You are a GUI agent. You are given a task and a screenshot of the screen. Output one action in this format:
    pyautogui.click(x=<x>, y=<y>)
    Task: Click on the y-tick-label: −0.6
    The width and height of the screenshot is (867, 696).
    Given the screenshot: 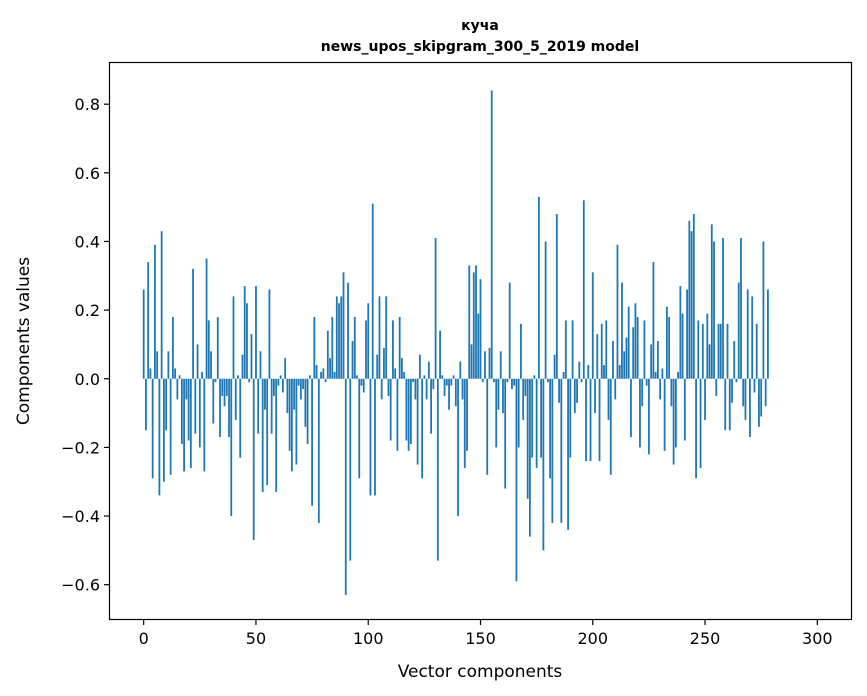 What is the action you would take?
    pyautogui.click(x=80, y=585)
    